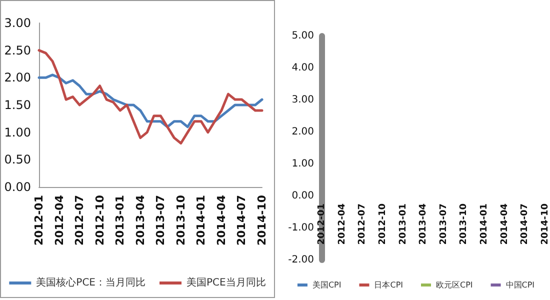 This screenshot has width=550, height=300. Describe the element at coordinates (17, 105) in the screenshot. I see `y-tick-label: 1.50` at that location.